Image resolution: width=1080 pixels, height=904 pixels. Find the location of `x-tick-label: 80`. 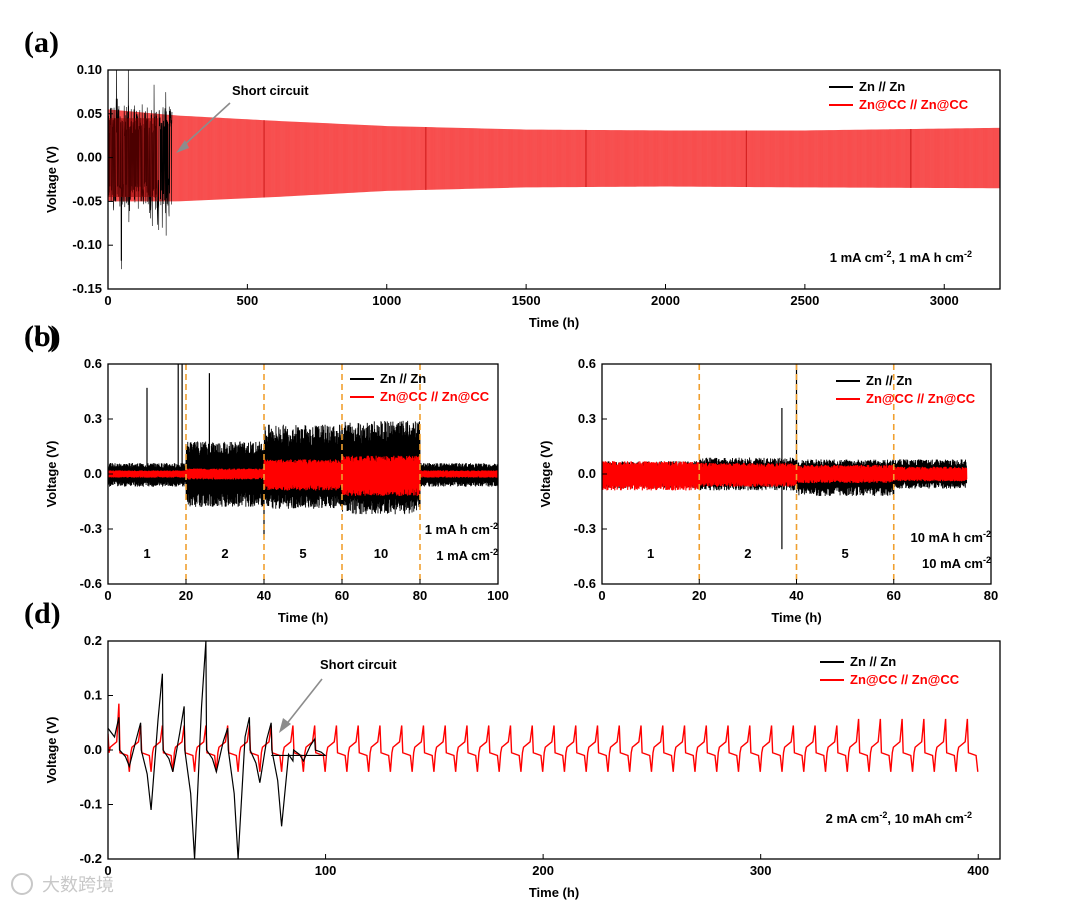

x-tick-label: 80 is located at coordinates (991, 595).